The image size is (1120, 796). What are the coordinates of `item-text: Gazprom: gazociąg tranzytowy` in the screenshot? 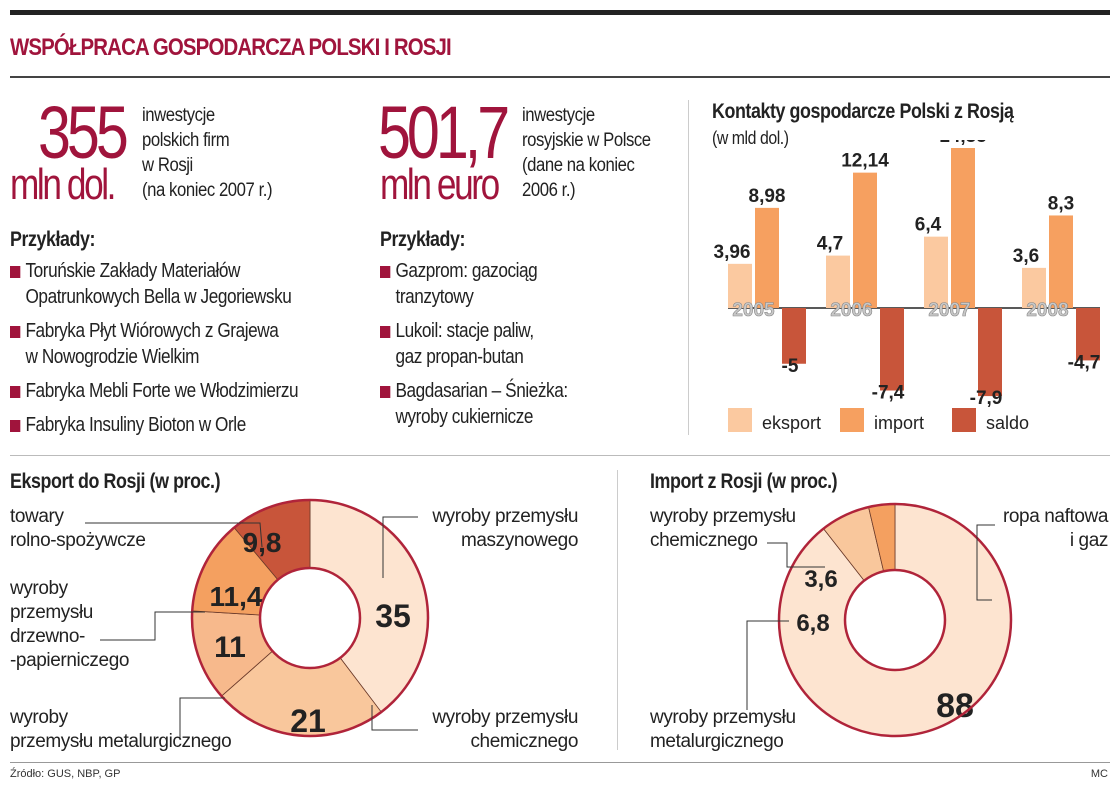 It's located at (466, 284).